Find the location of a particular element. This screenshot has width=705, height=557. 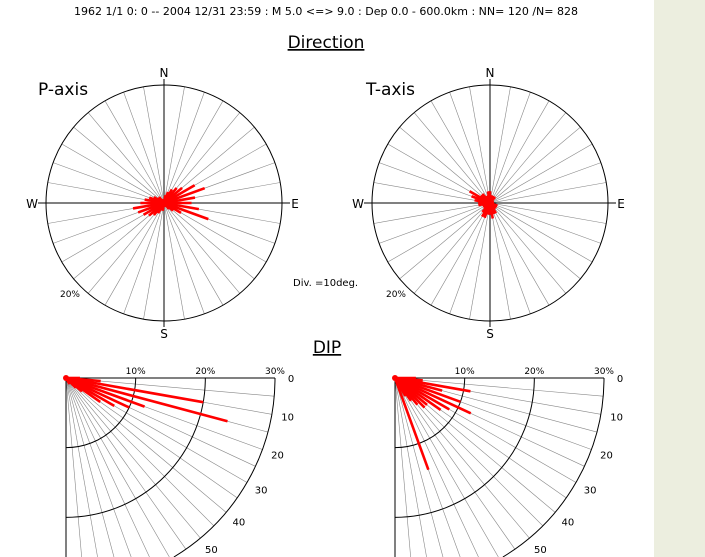

division-note: Div. =10deg. is located at coordinates (325, 283).